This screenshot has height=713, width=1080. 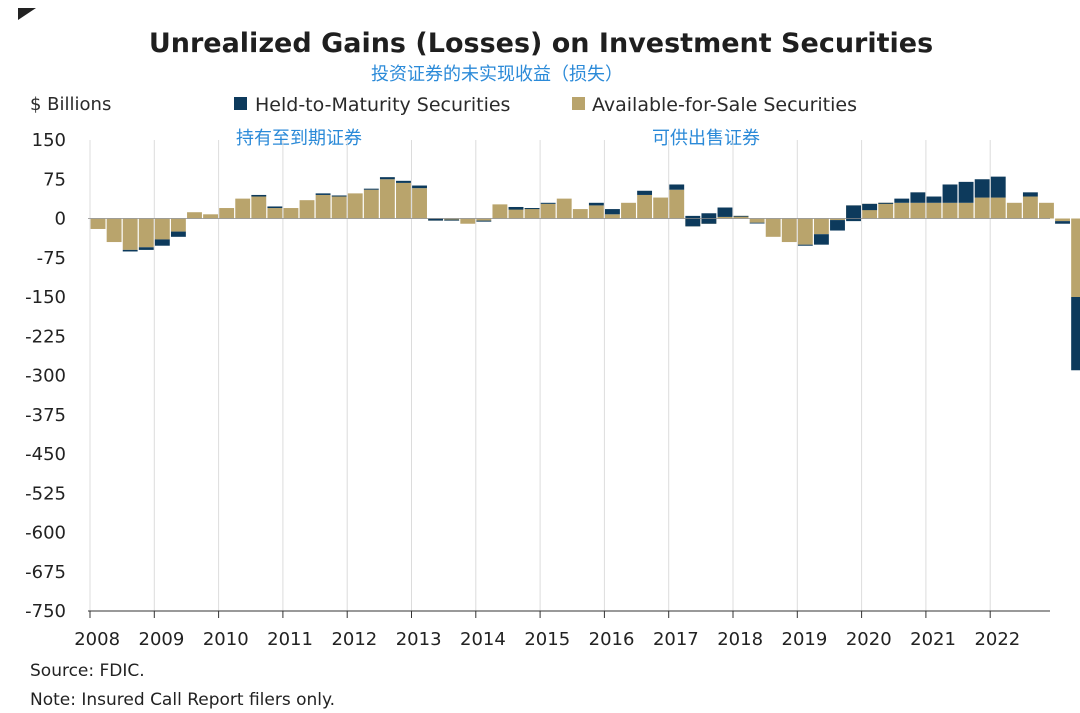 I want to click on y-axis-unit-label: $ Billions, so click(x=70, y=104).